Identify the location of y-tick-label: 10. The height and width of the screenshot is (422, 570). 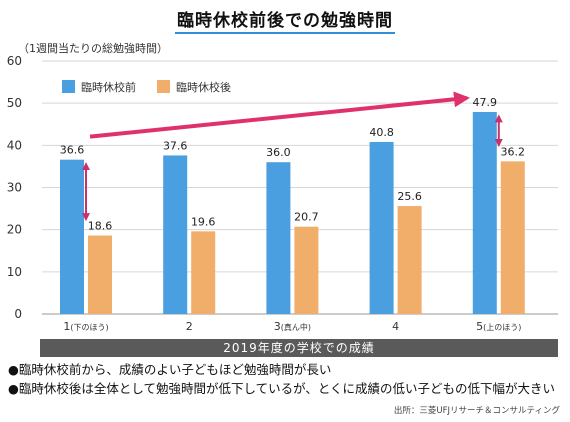
(14, 272).